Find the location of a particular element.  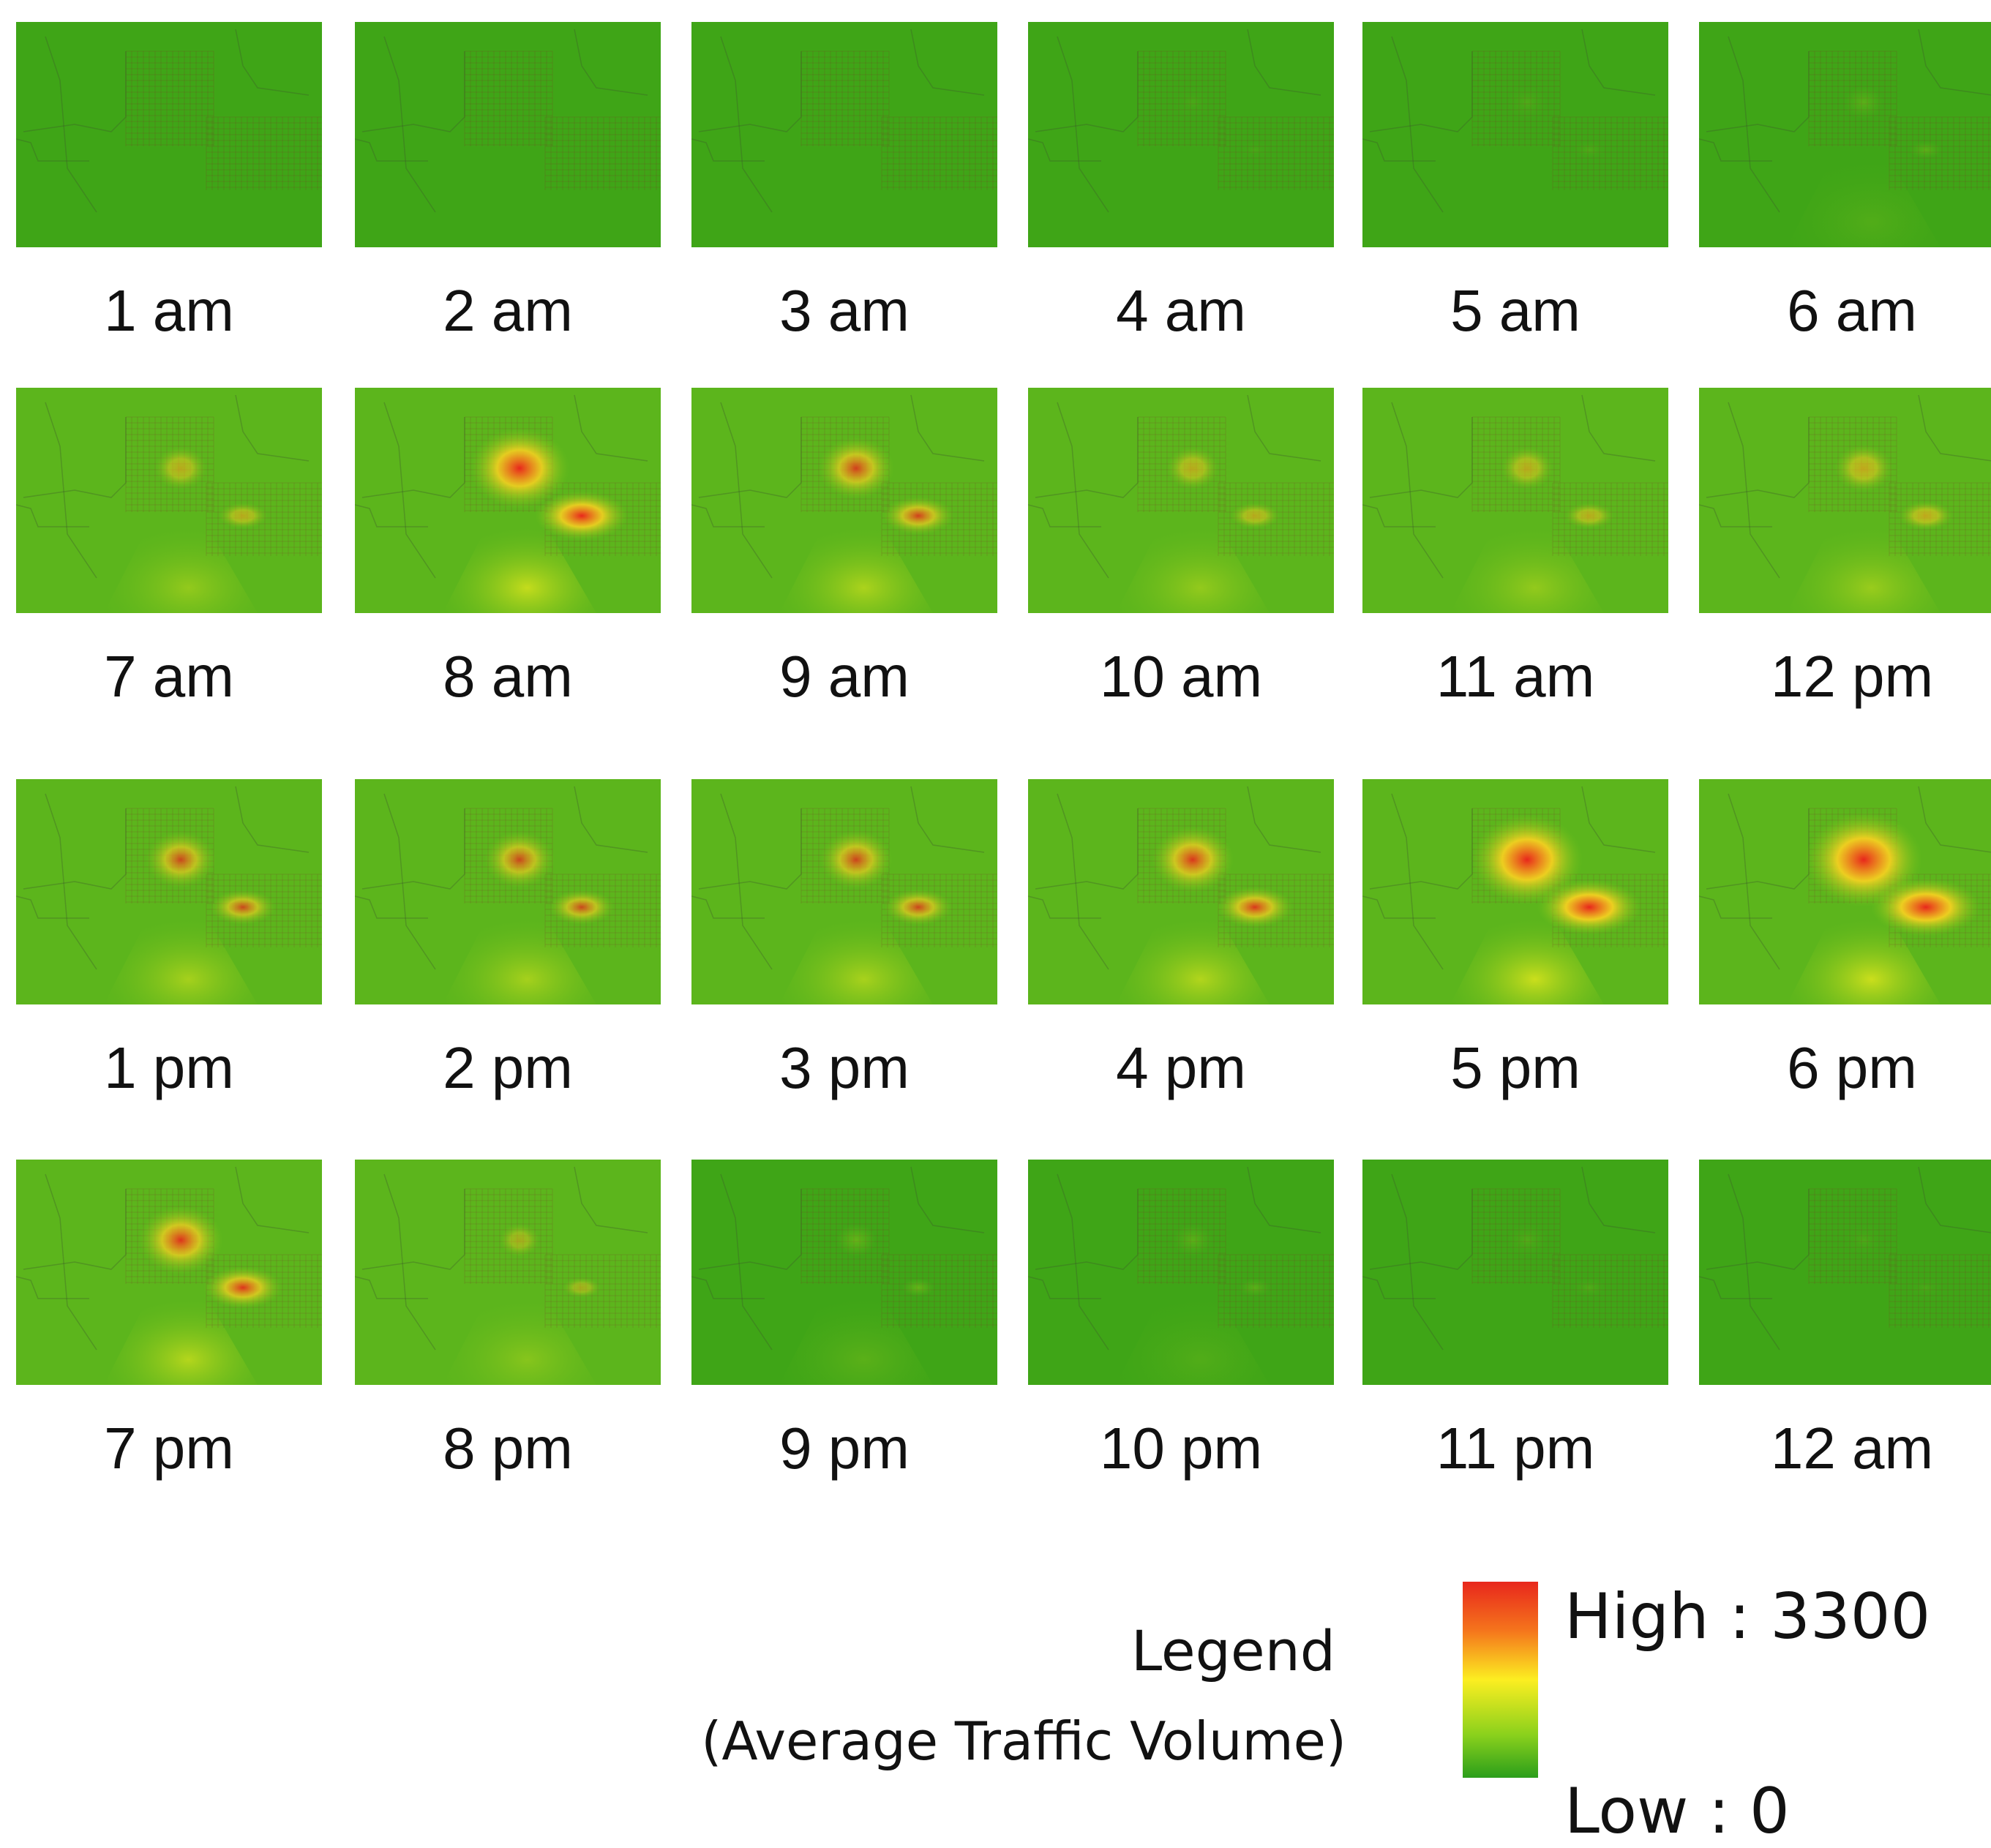

panel-time-label: 1 pm is located at coordinates (169, 1067).